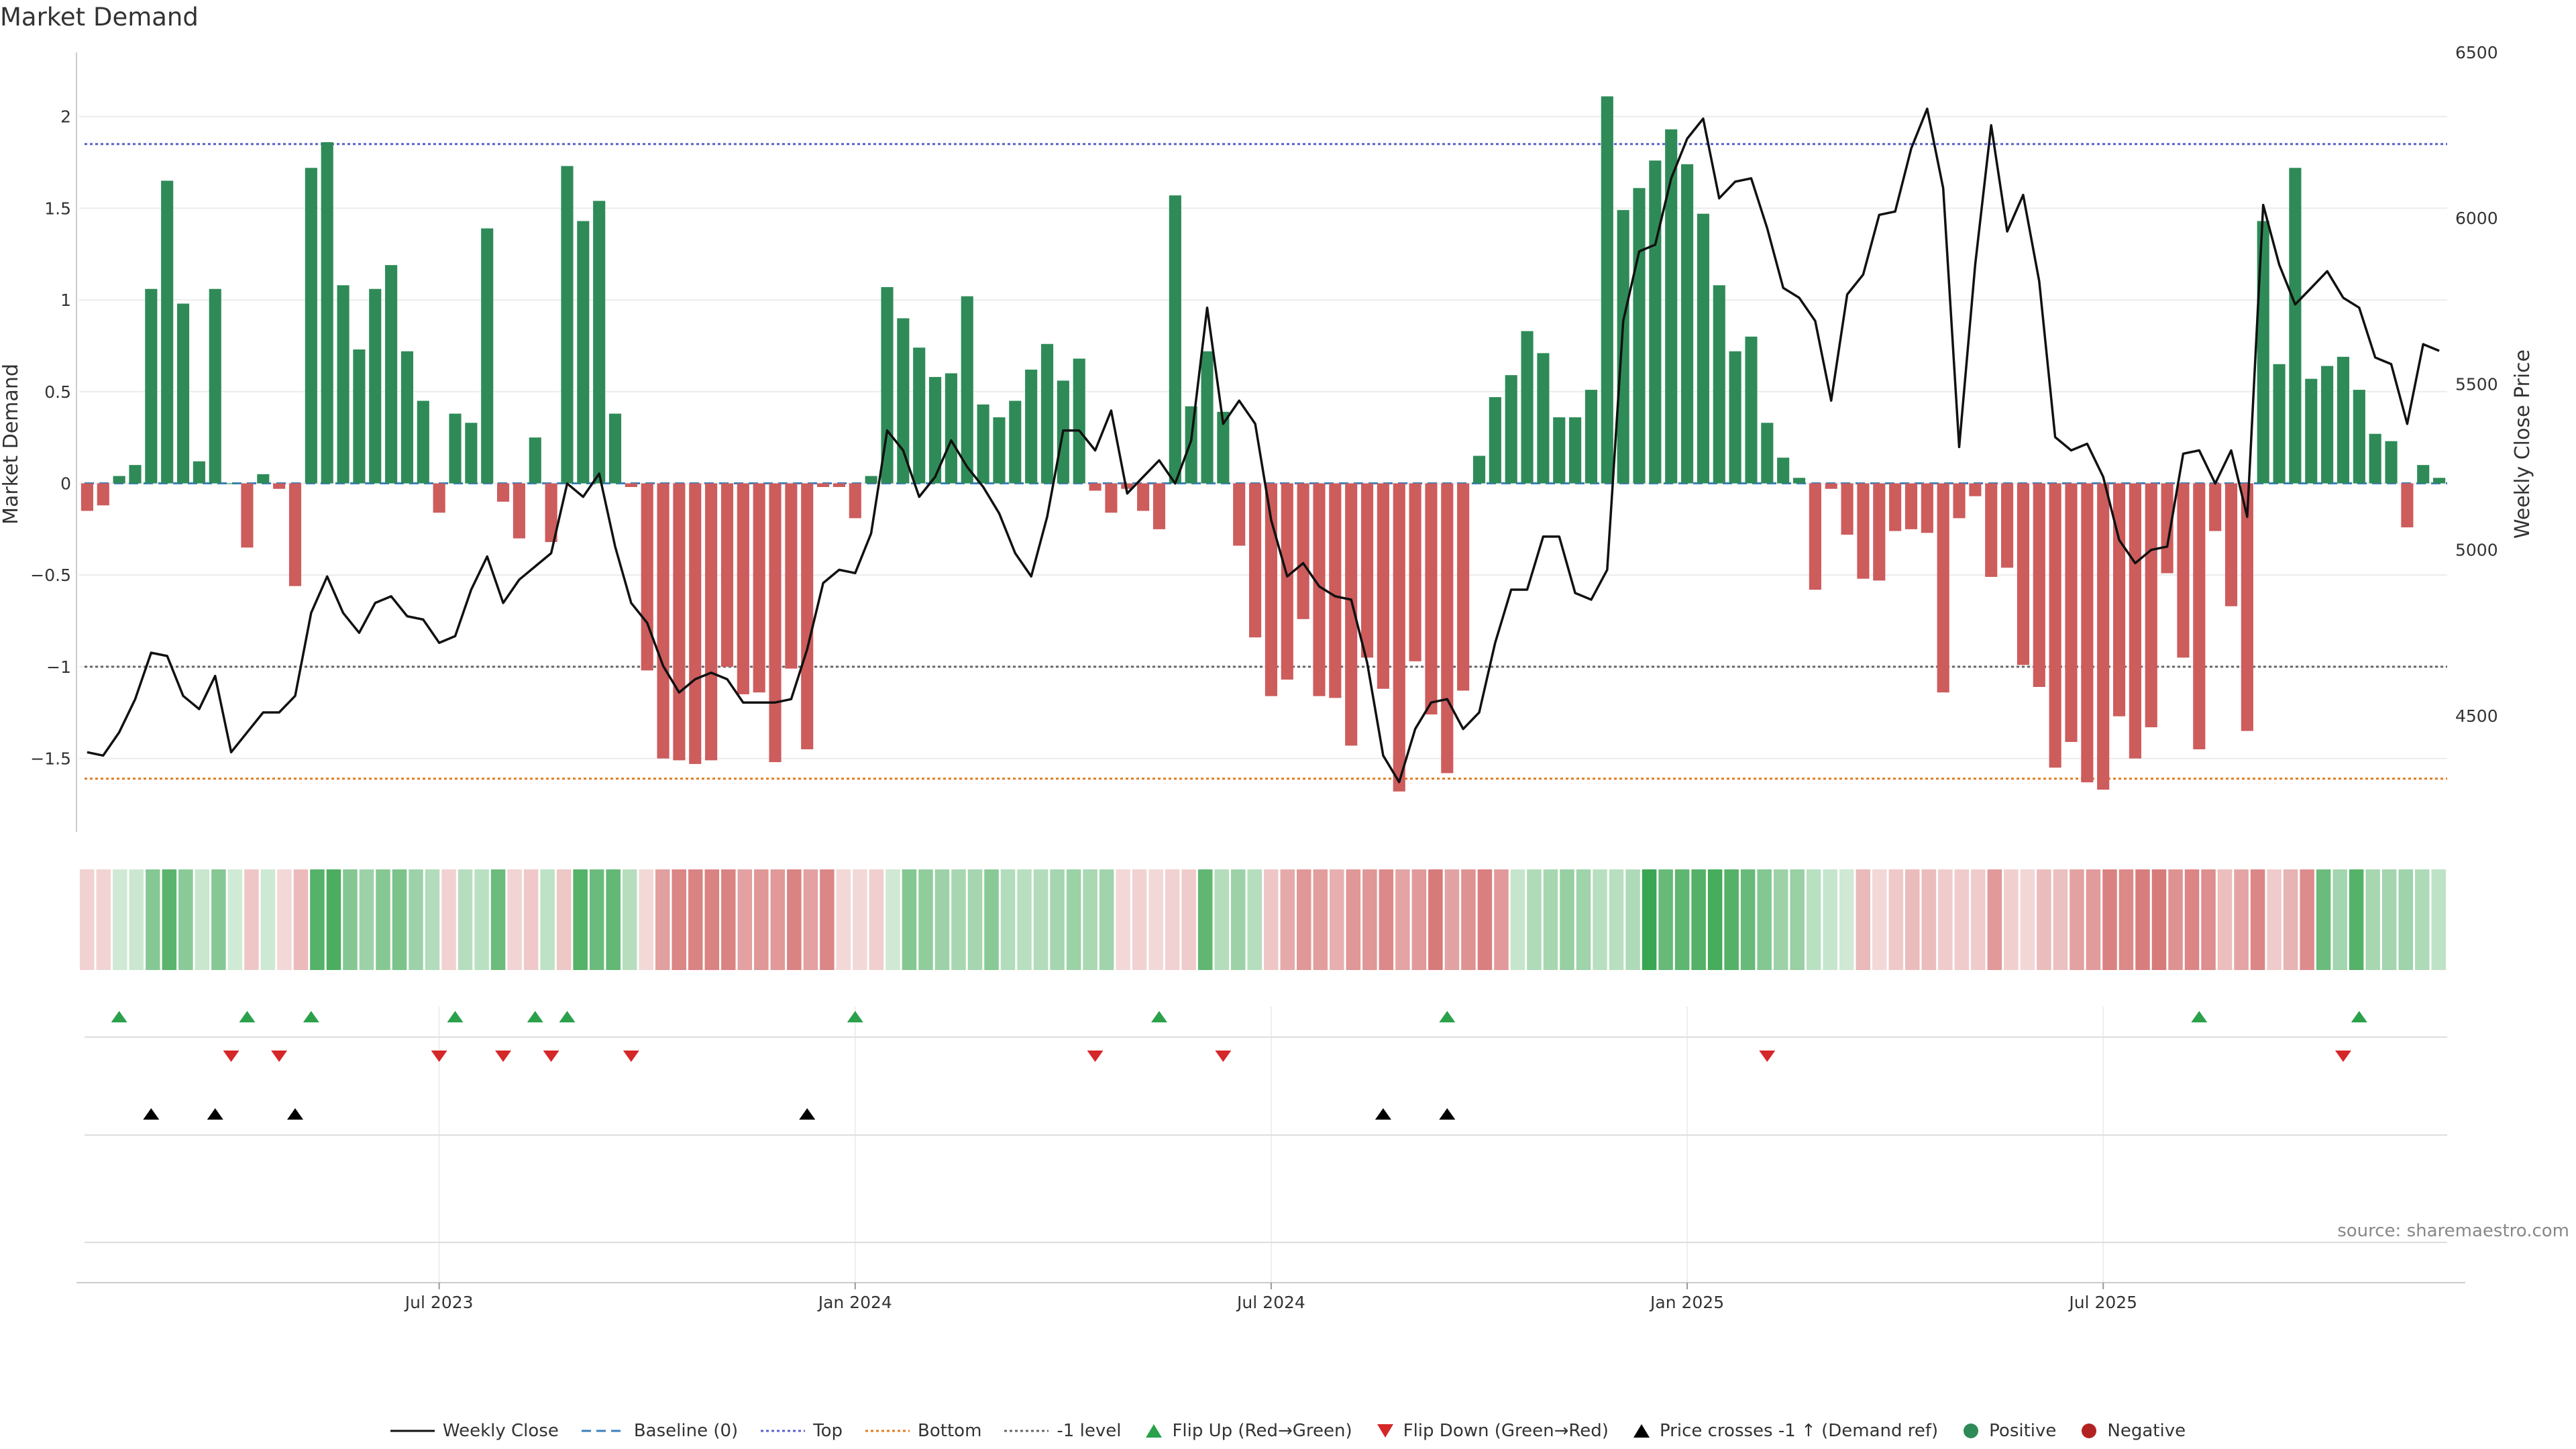 Image resolution: width=2576 pixels, height=1449 pixels. What do you see at coordinates (2453, 1231) in the screenshot?
I see `source-note: source: sharemaestro.com` at bounding box center [2453, 1231].